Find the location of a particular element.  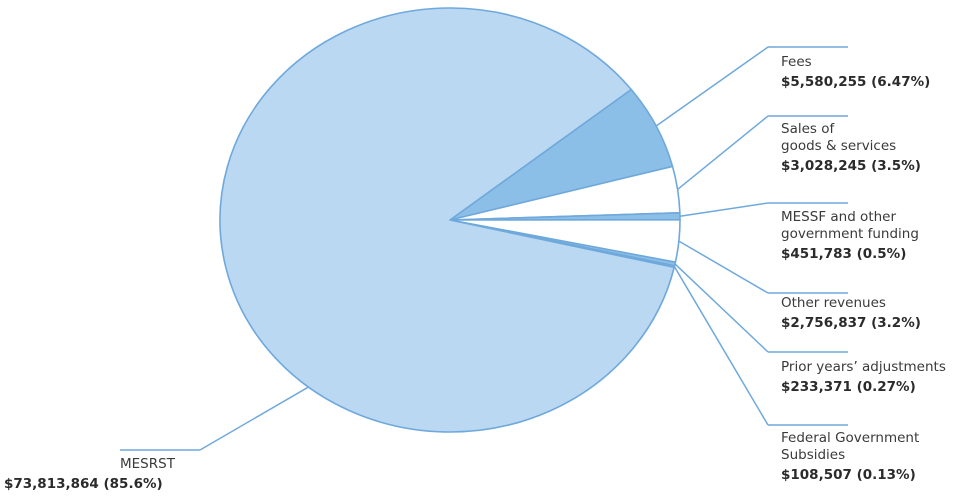

slice-value-fees: $5,580,255 (6.47%) is located at coordinates (855, 82).